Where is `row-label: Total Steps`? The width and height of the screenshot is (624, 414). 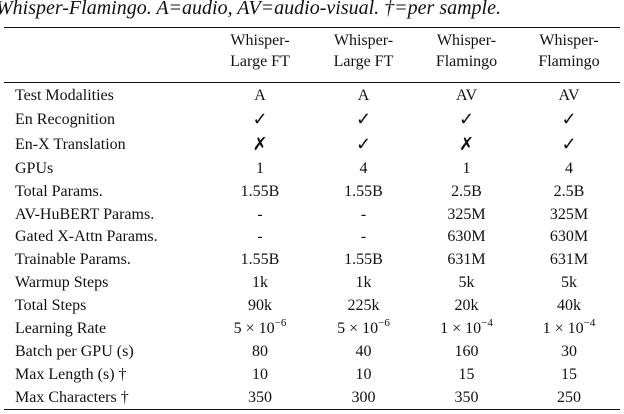 row-label: Total Steps is located at coordinates (51, 306).